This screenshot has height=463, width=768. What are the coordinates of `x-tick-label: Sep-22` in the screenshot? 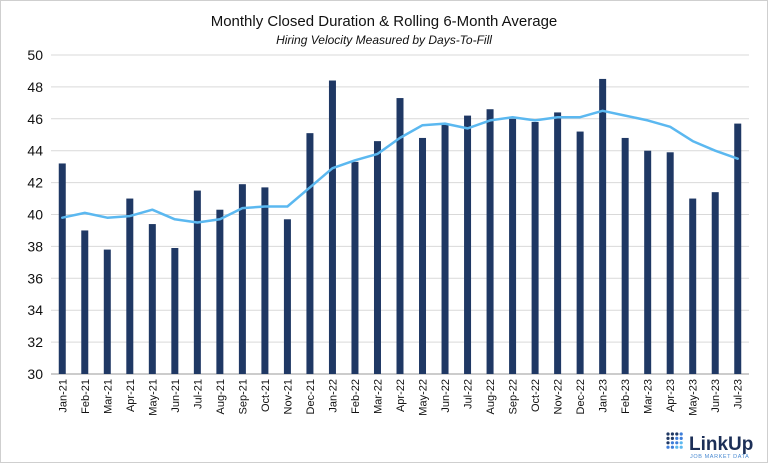 It's located at (514, 396).